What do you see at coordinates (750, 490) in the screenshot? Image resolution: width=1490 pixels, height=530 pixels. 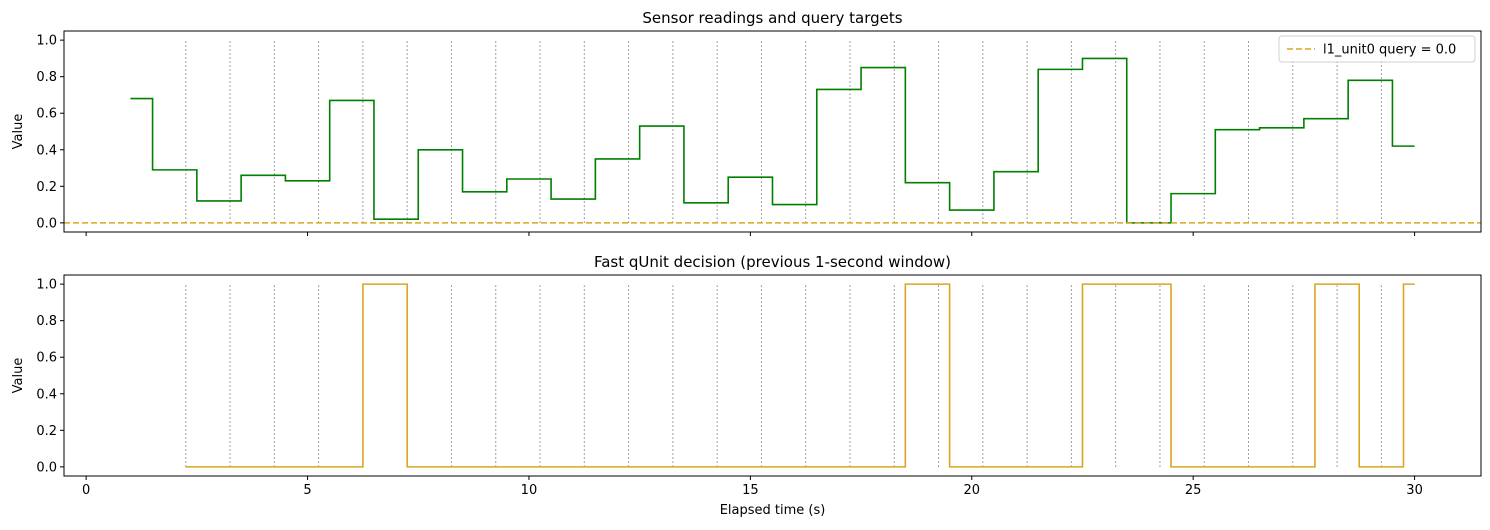 I see `x-tick-label: 15` at bounding box center [750, 490].